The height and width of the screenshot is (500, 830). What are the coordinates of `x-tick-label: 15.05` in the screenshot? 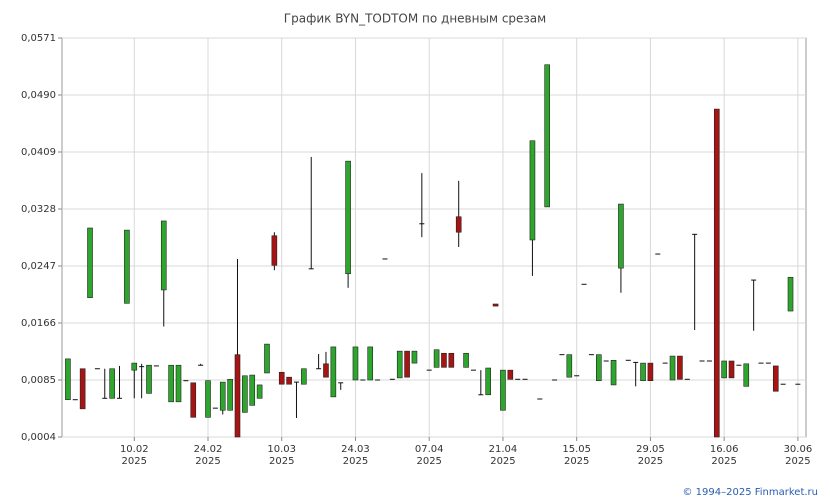 It's located at (576, 449).